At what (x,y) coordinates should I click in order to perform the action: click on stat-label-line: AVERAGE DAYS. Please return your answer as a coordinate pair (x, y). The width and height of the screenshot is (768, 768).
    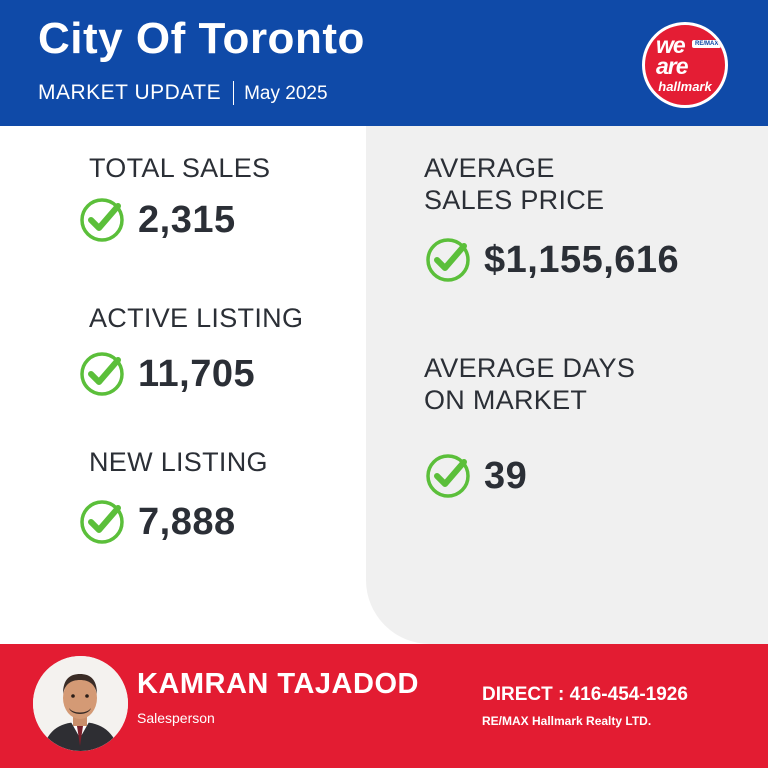
    Looking at the image, I should click on (530, 368).